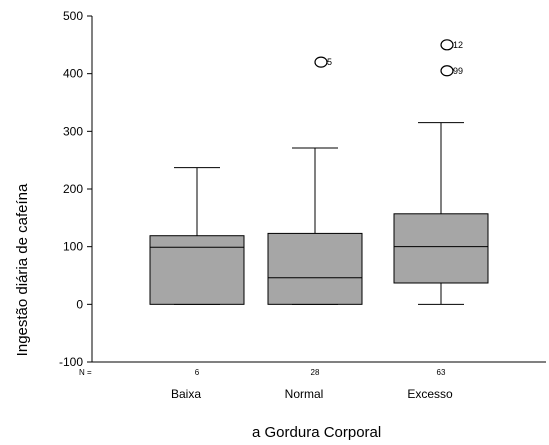 The width and height of the screenshot is (549, 445). What do you see at coordinates (315, 180) in the screenshot?
I see `box-group-normal: 5` at bounding box center [315, 180].